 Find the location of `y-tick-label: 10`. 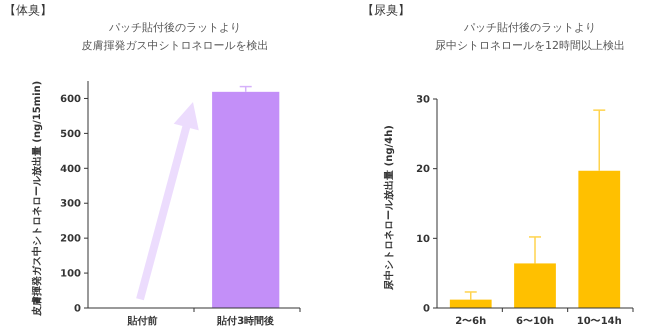

y-tick-label: 10 is located at coordinates (423, 239).